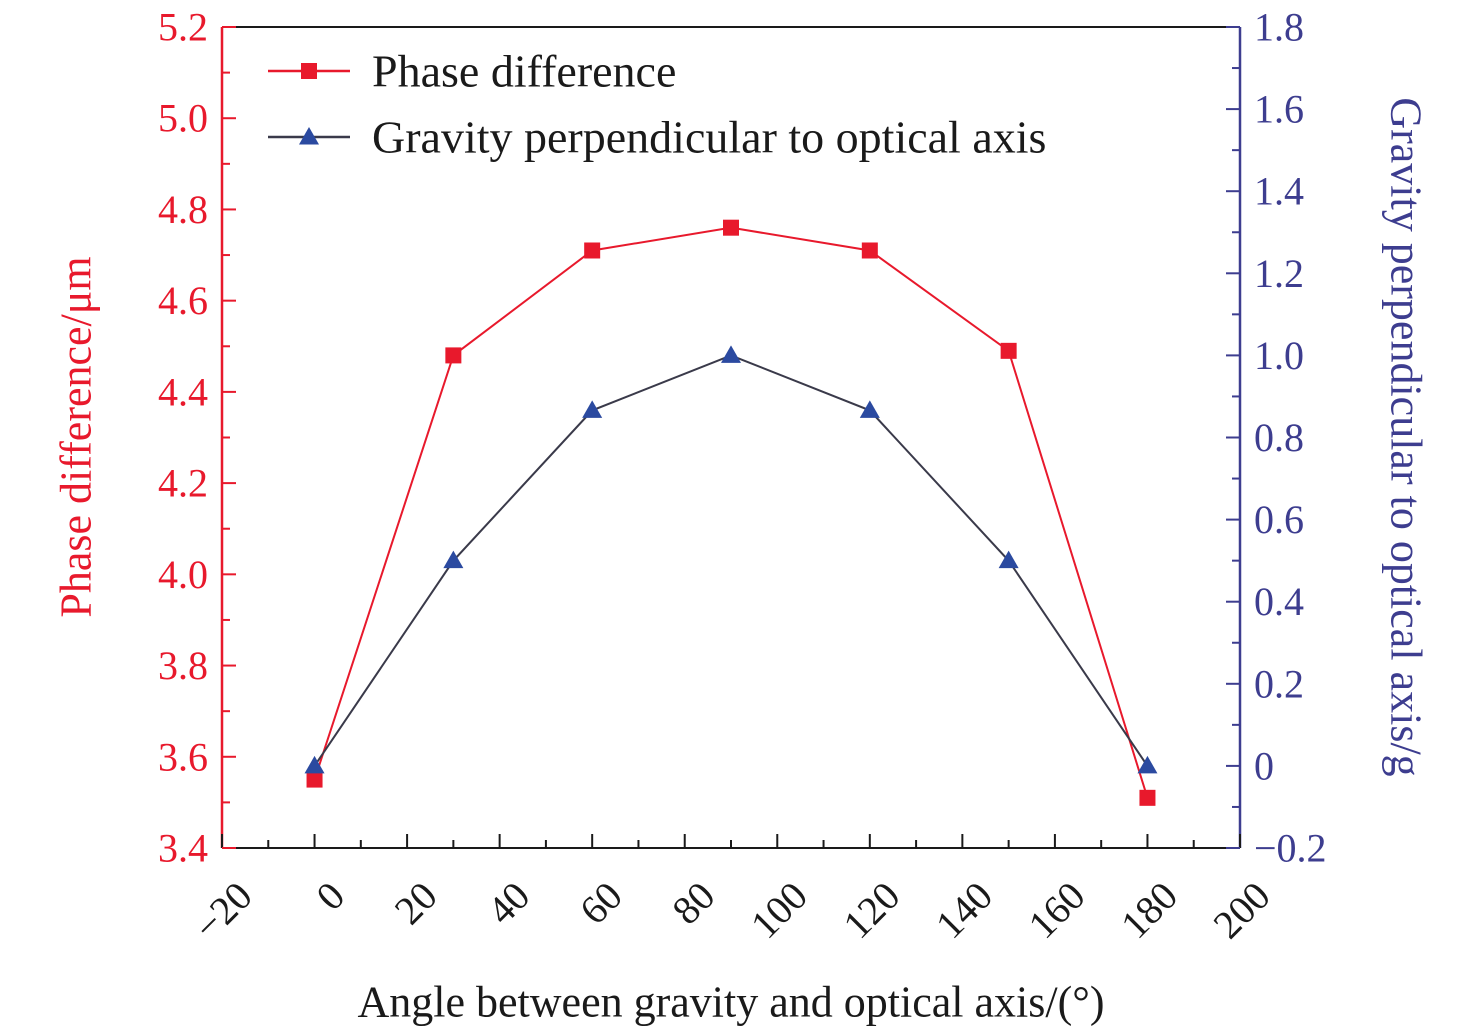 Image resolution: width=1476 pixels, height=1036 pixels. I want to click on left-y-tick-label: 3.8, so click(183, 665).